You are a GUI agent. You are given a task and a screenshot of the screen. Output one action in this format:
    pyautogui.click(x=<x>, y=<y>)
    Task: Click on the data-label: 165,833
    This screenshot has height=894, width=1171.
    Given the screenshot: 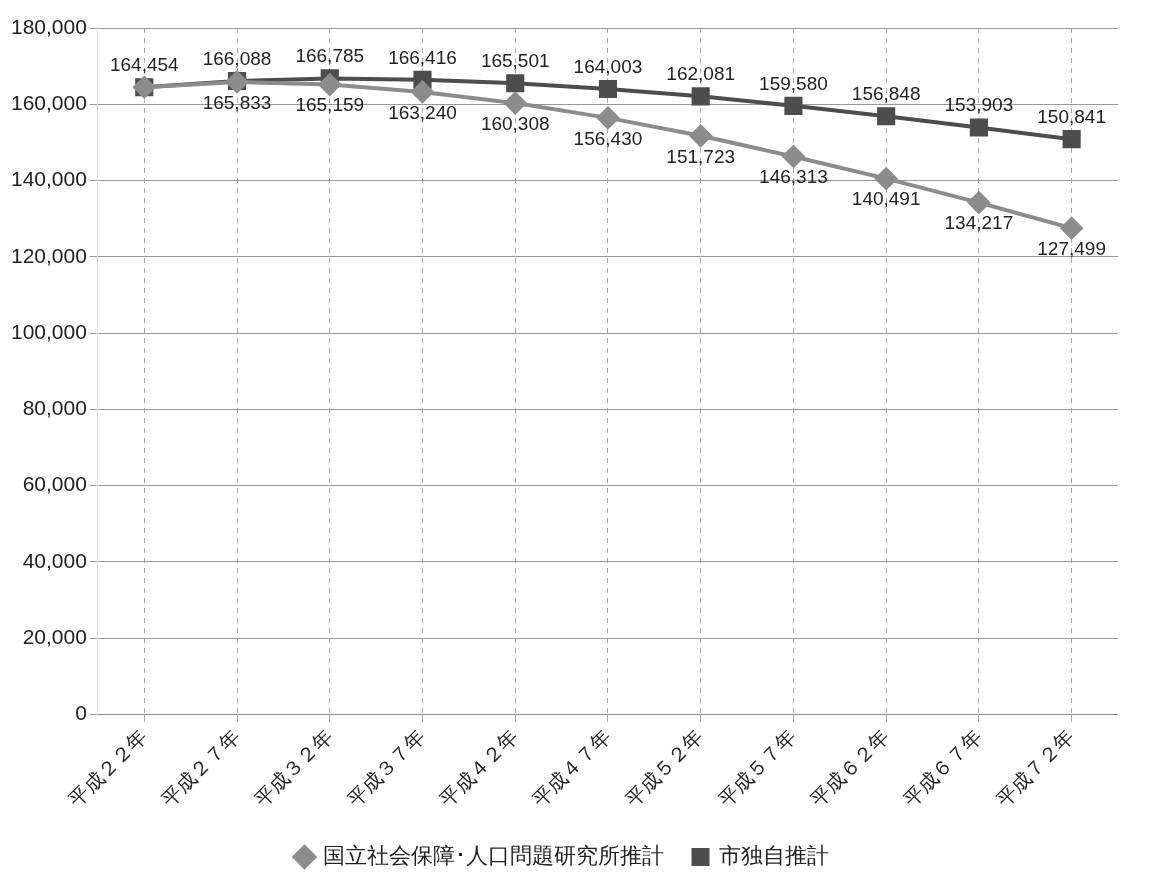 What is the action you would take?
    pyautogui.click(x=237, y=102)
    